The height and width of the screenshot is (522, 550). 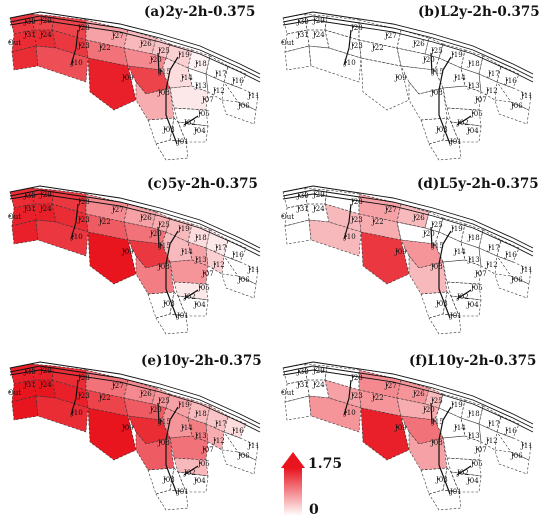 What do you see at coordinates (302, 196) in the screenshot?
I see `junction-label-j30: J30` at bounding box center [302, 196].